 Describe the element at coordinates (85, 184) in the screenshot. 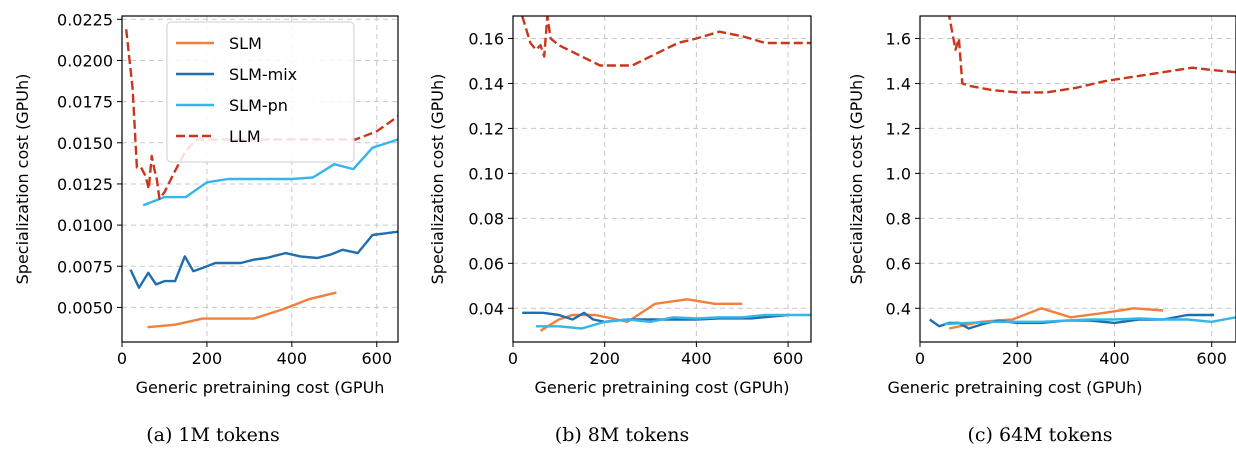

I see `y-tick-label-a-3: 0.0125` at that location.